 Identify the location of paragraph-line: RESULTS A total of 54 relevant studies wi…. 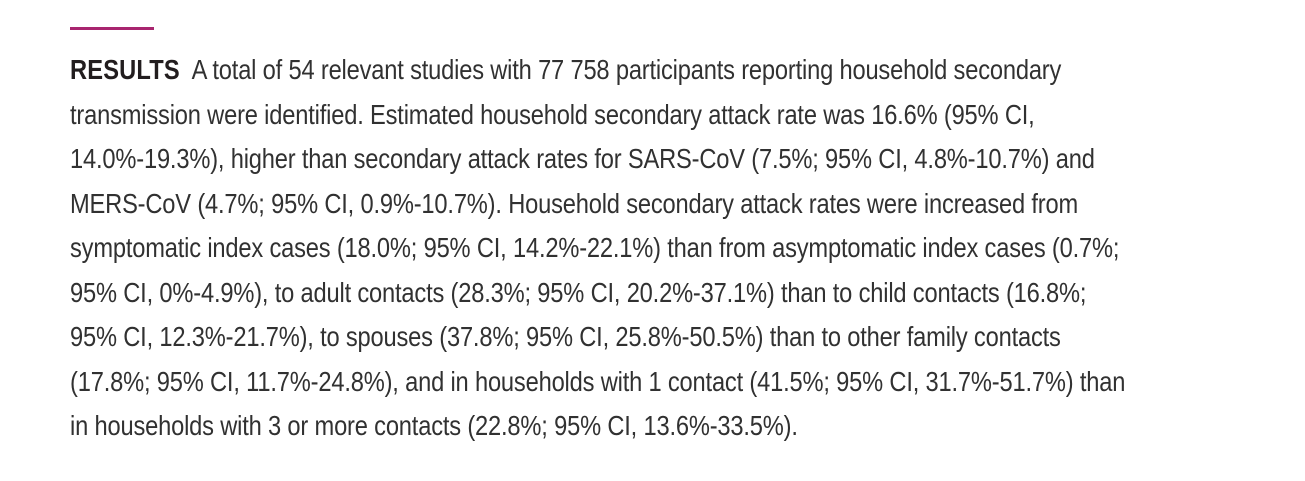
(592, 70).